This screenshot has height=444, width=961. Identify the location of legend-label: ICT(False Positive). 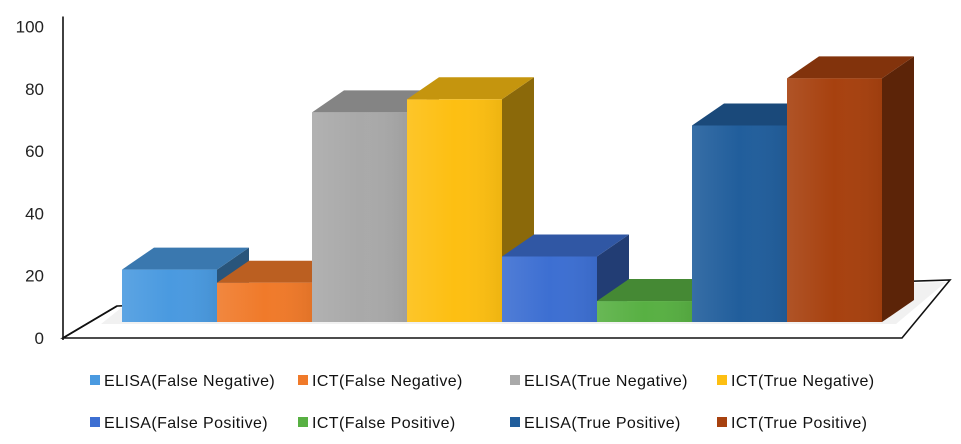
(384, 423).